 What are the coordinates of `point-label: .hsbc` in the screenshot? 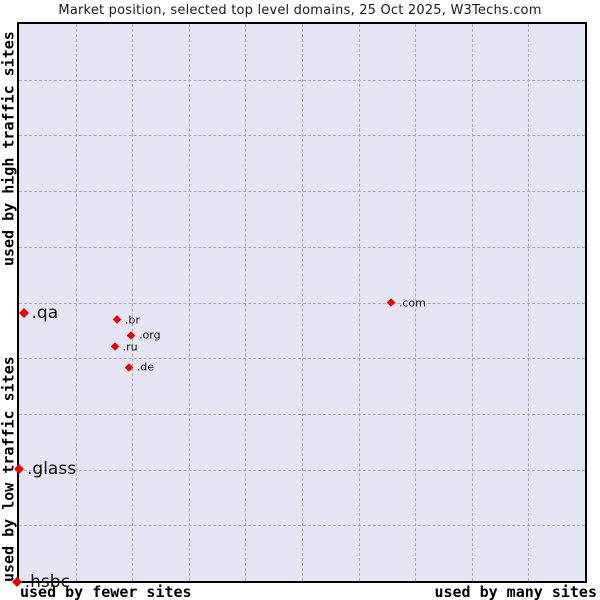 It's located at (47, 581).